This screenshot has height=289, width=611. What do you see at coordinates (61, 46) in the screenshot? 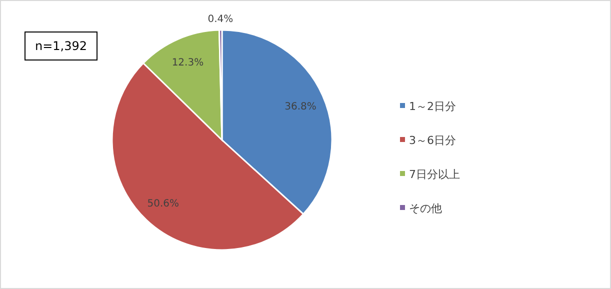
I see `text: n=1,392` at bounding box center [61, 46].